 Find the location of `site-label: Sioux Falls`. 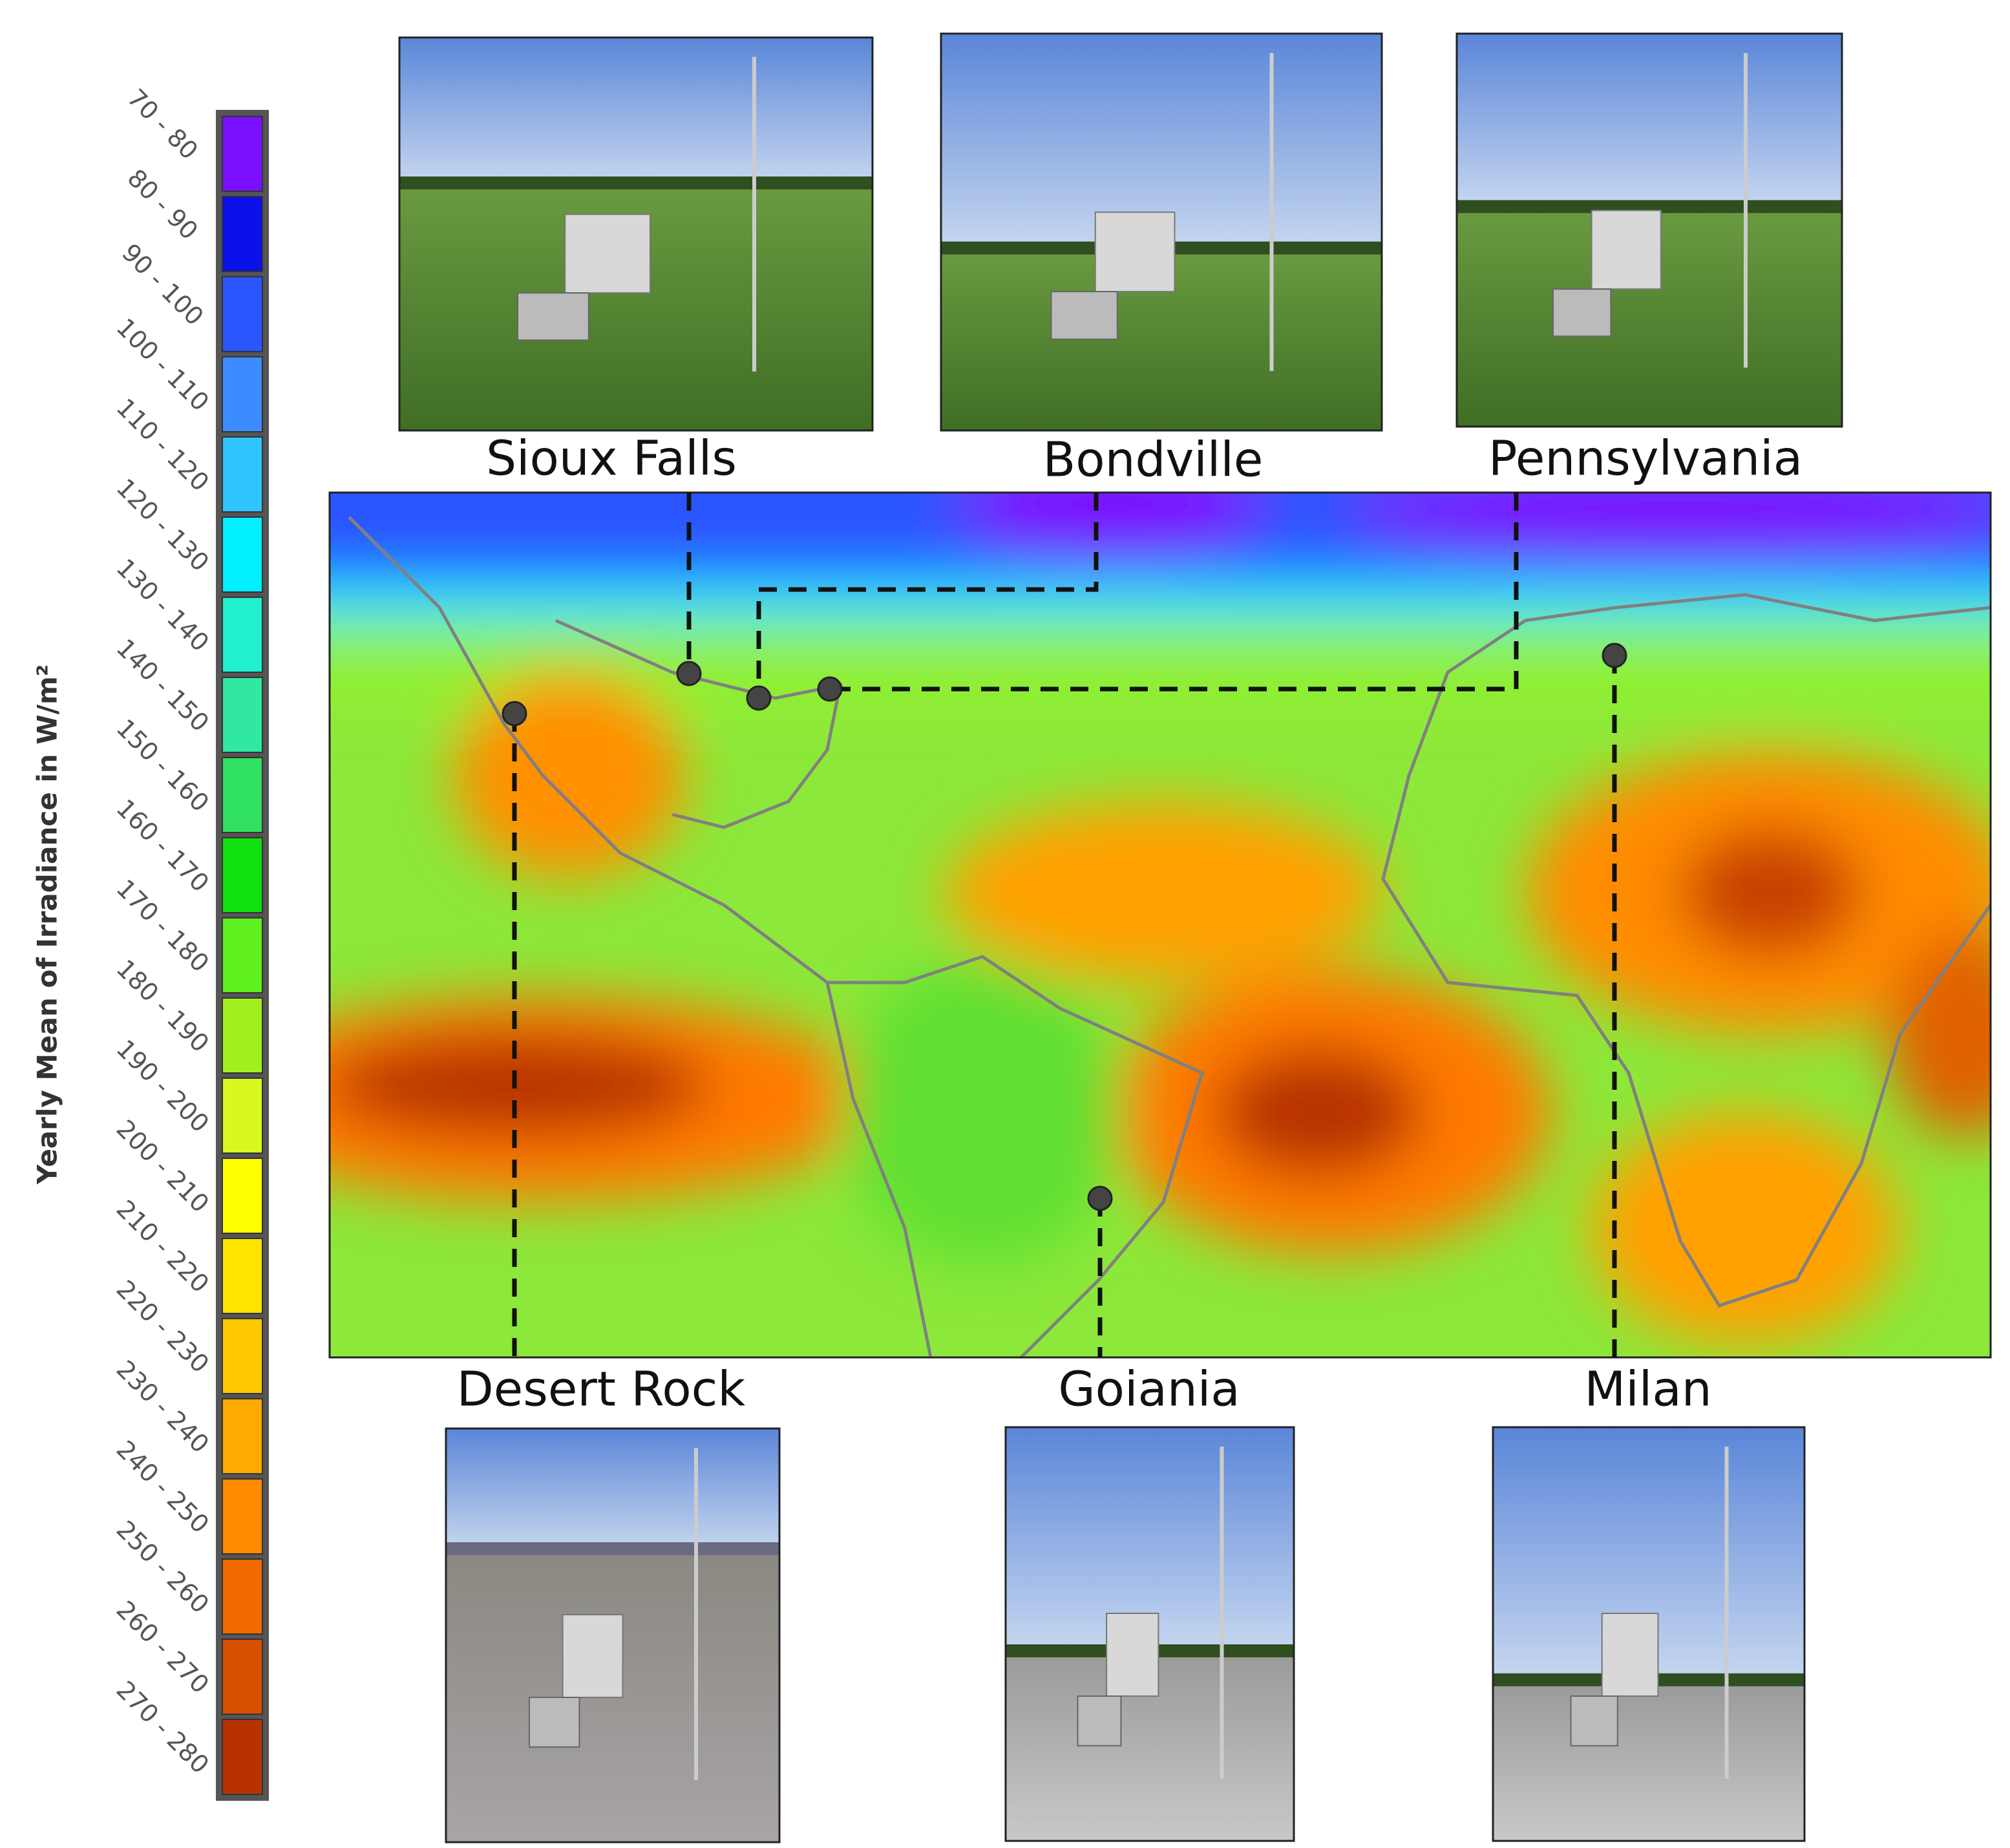

site-label: Sioux Falls is located at coordinates (611, 459).